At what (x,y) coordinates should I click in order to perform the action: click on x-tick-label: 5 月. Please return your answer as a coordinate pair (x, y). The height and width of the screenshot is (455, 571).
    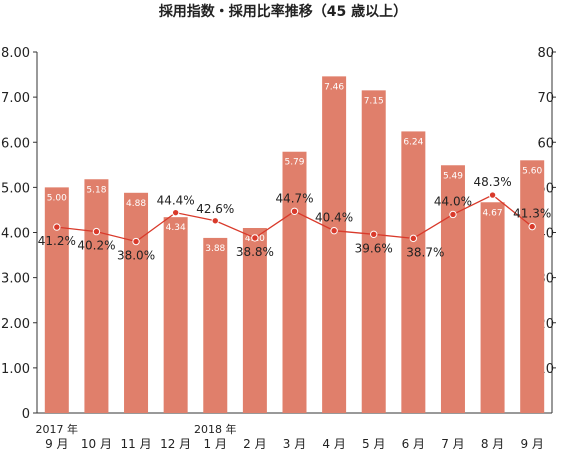
    Looking at the image, I should click on (373, 444).